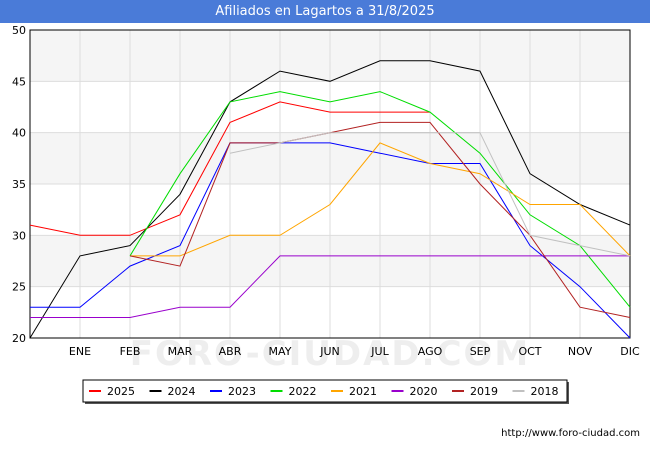 Image resolution: width=650 pixels, height=450 pixels. Describe the element at coordinates (529, 351) in the screenshot. I see `x-tick-label: OCT` at that location.